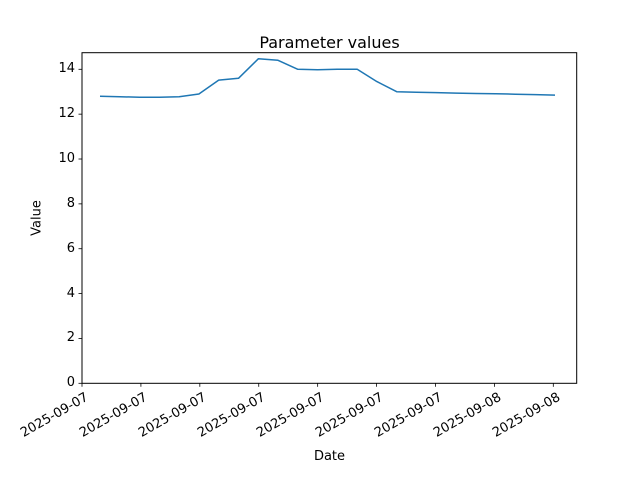 The height and width of the screenshot is (480, 640). I want to click on y-tick-label: 2, so click(70, 338).